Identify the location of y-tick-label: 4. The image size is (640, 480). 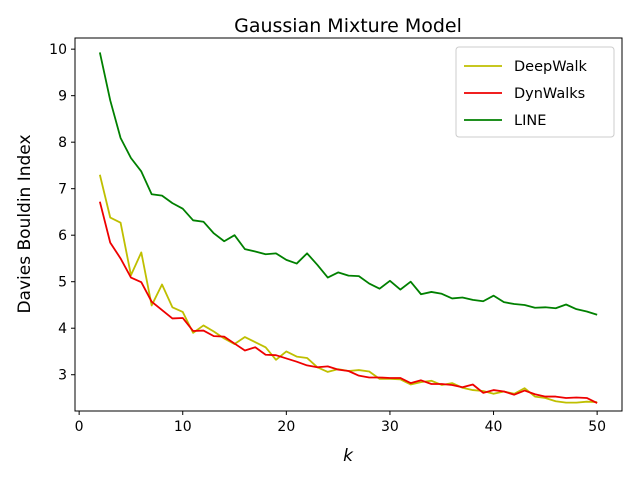
(62, 329).